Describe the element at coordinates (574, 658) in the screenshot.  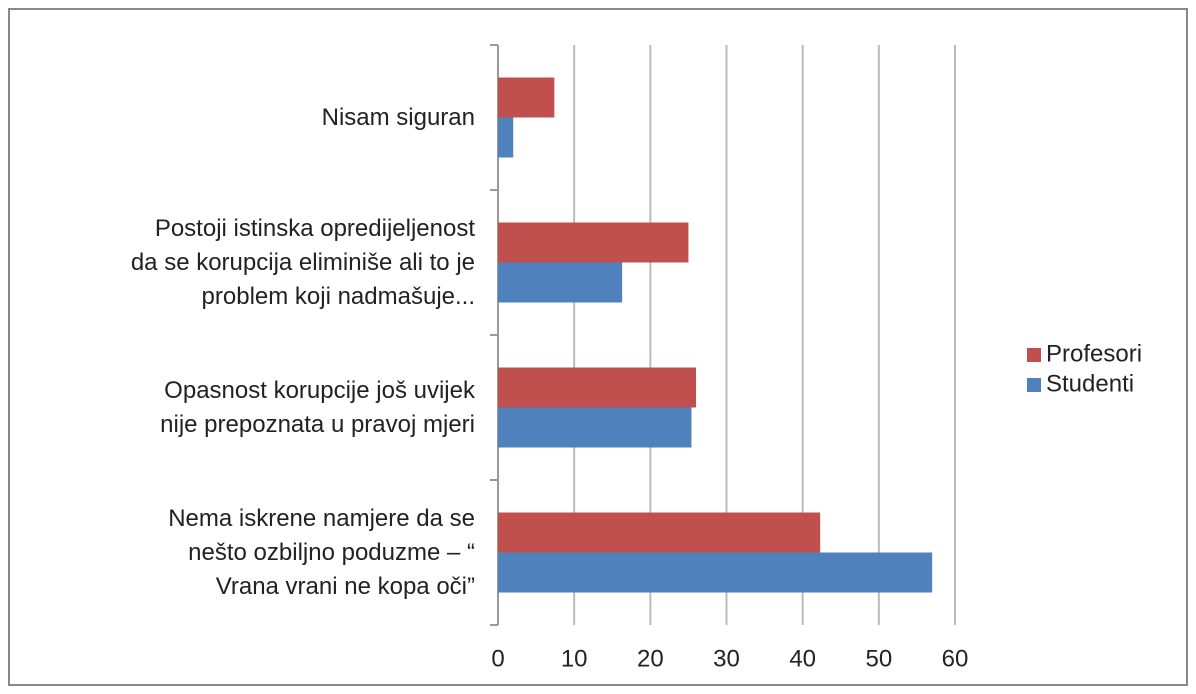
I see `x-tick-label: 10` at that location.